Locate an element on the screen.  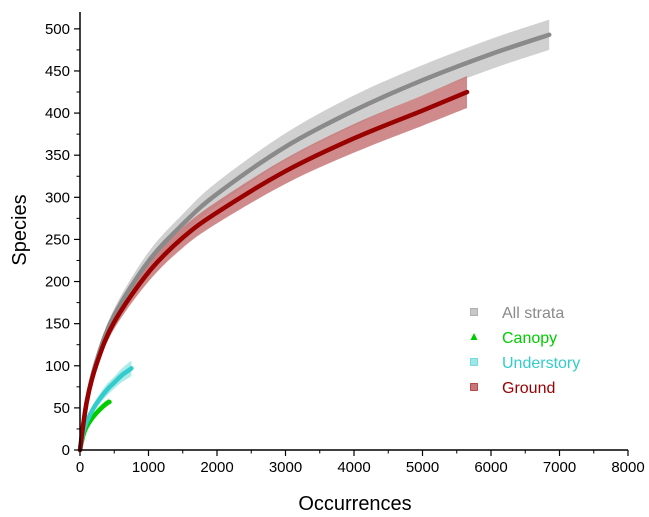
x-tick-label: 2000 is located at coordinates (216, 467).